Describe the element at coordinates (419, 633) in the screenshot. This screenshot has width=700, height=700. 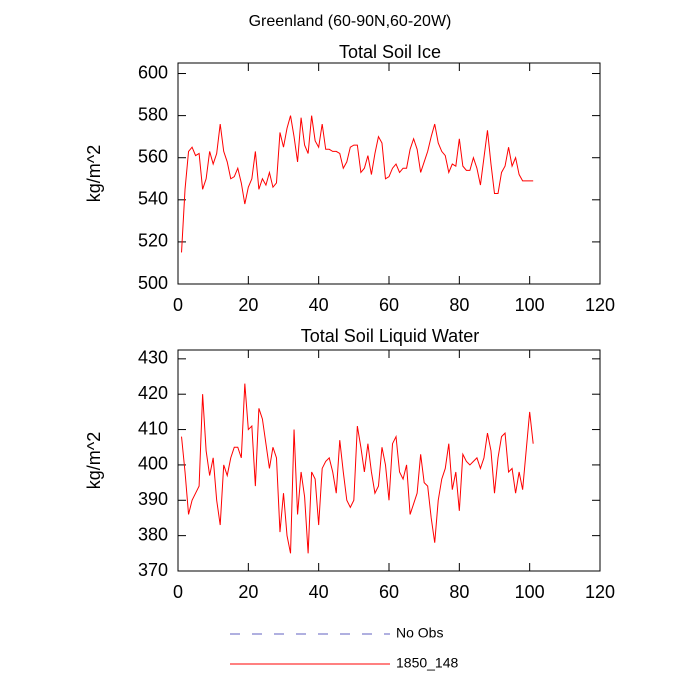
I see `legend-label: No Obs` at that location.